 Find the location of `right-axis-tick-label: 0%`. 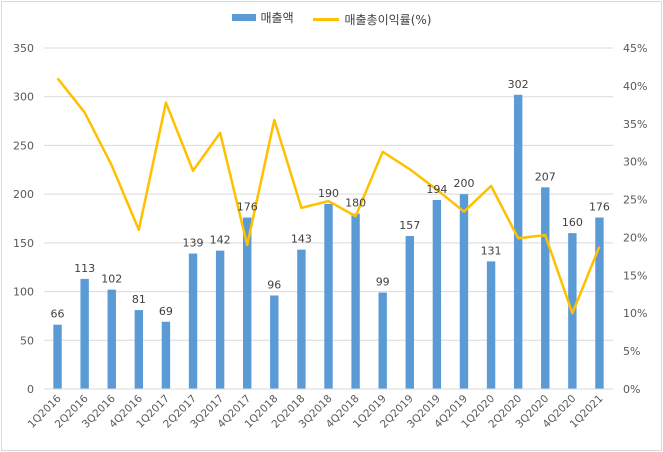

right-axis-tick-label: 0% is located at coordinates (631, 389).